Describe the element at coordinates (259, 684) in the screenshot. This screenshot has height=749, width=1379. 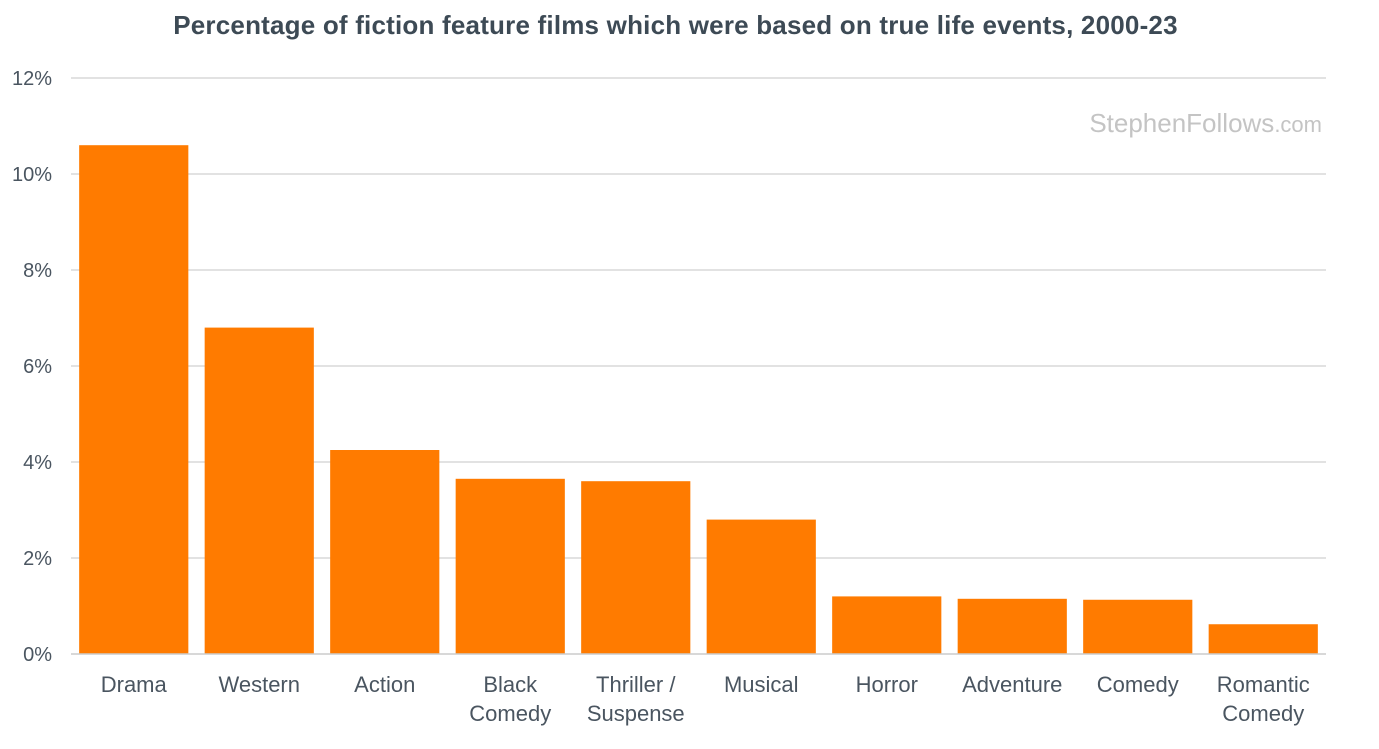
I see `x-category-label: Western` at that location.